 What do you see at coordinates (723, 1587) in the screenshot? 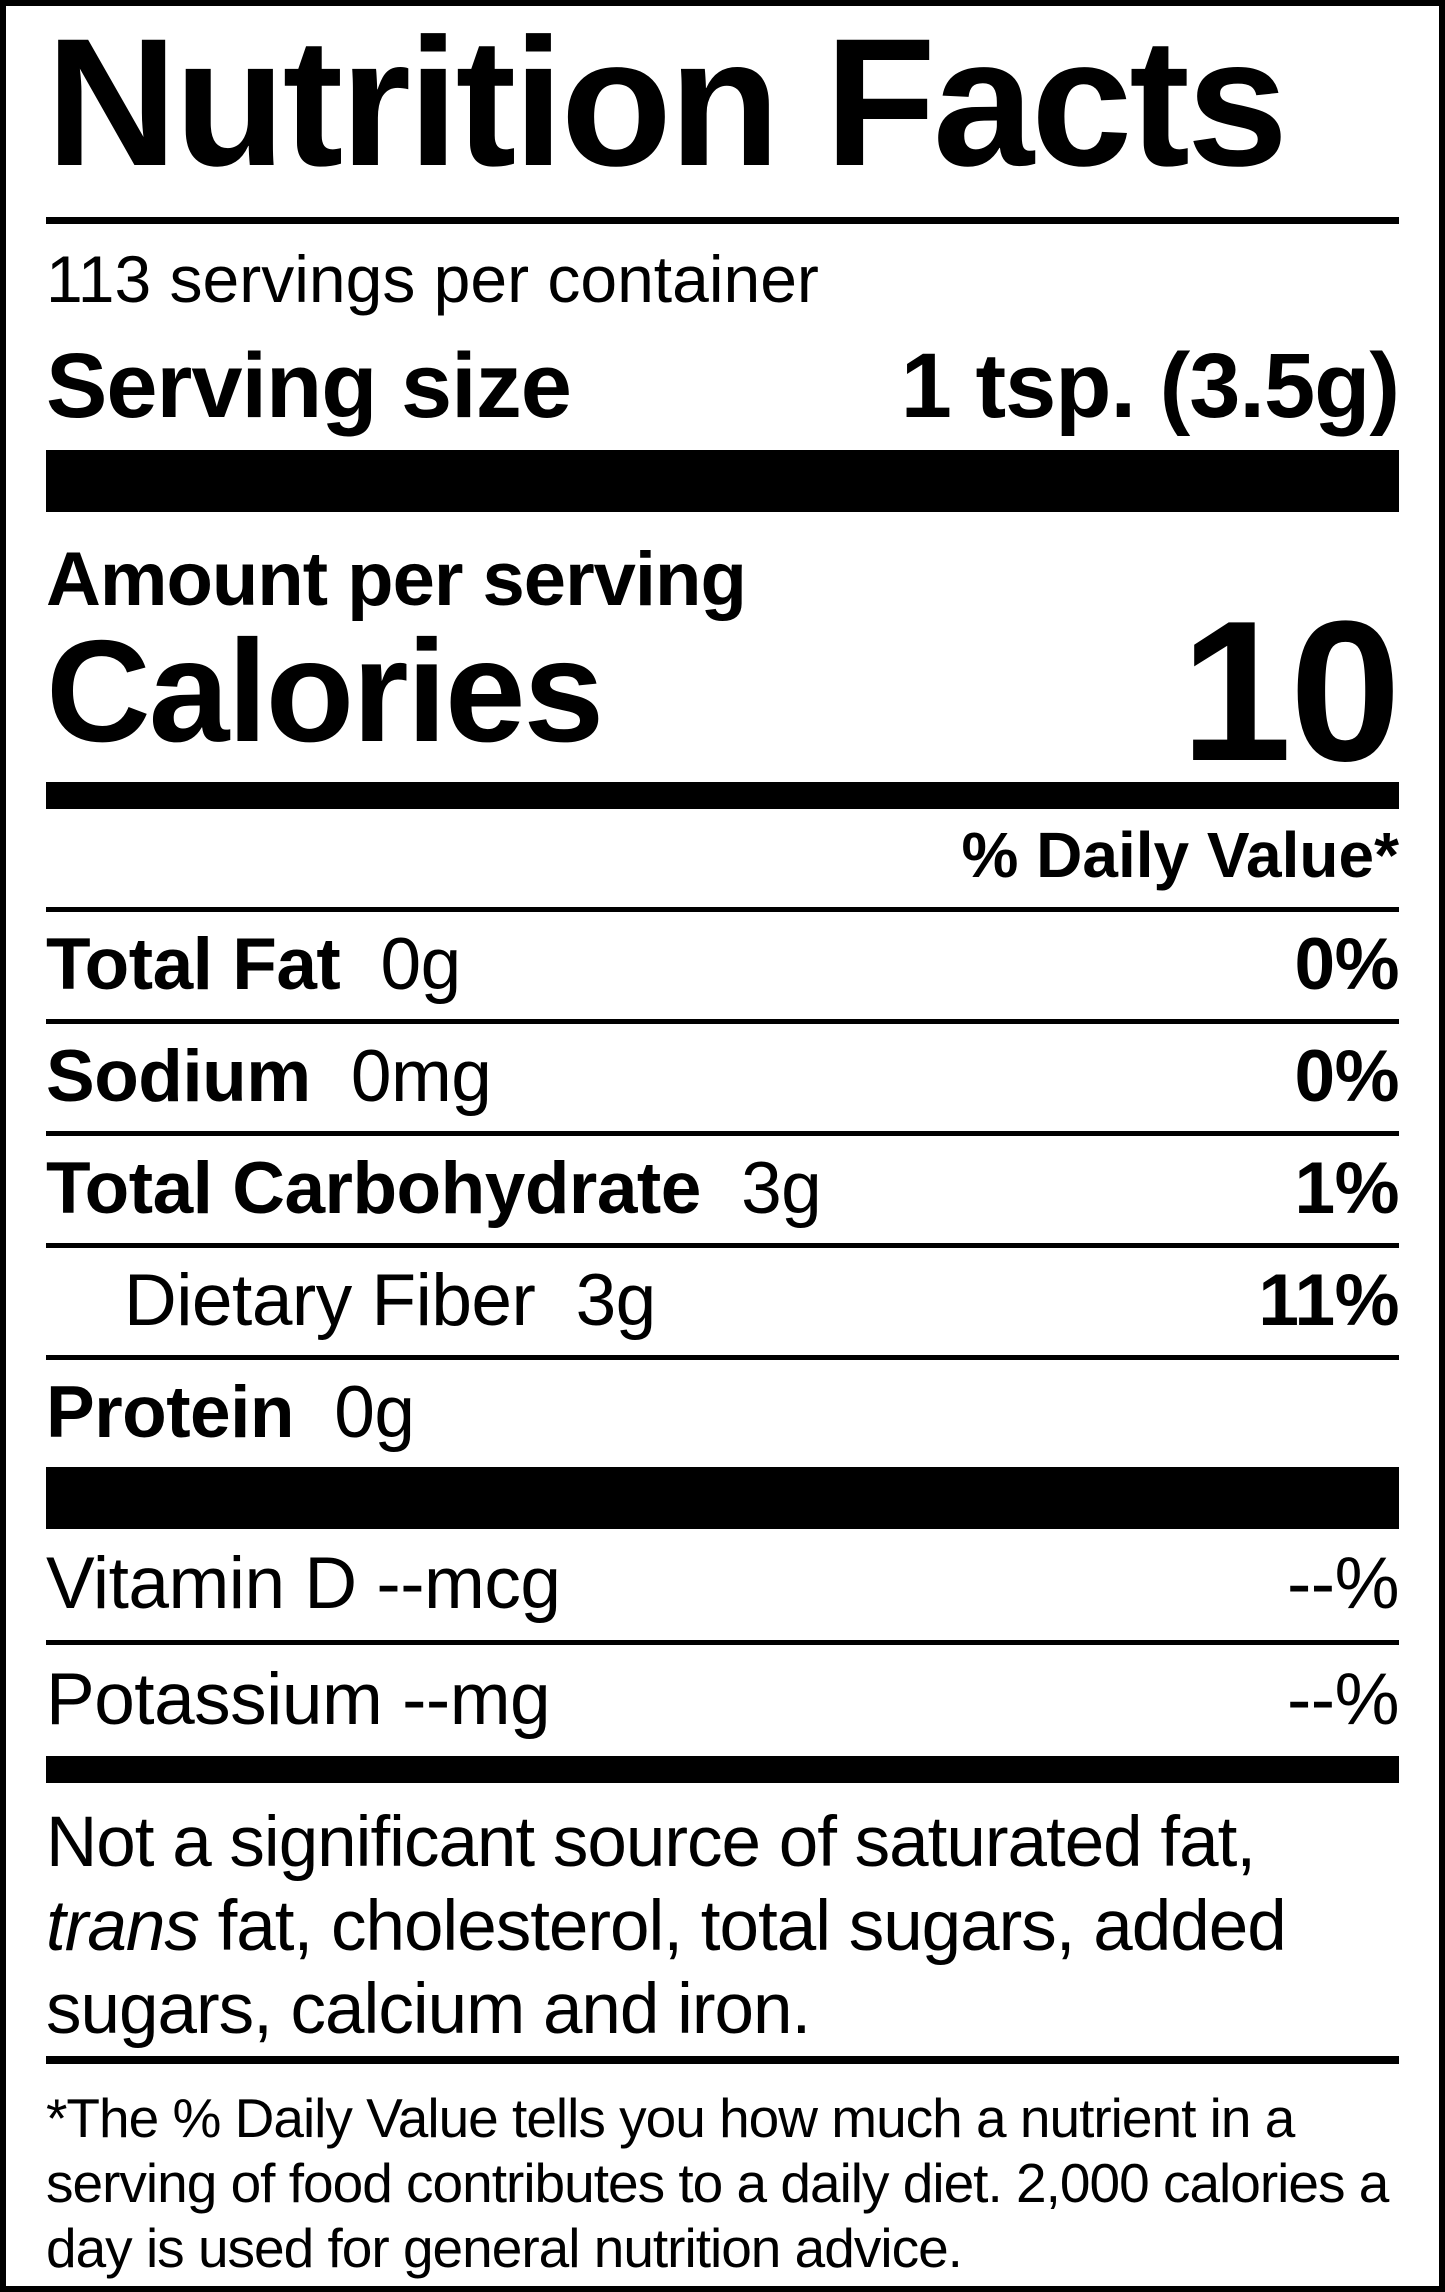
I see `micronutrient-row-vitamin-d: Vitamin D --mcg --%` at bounding box center [723, 1587].